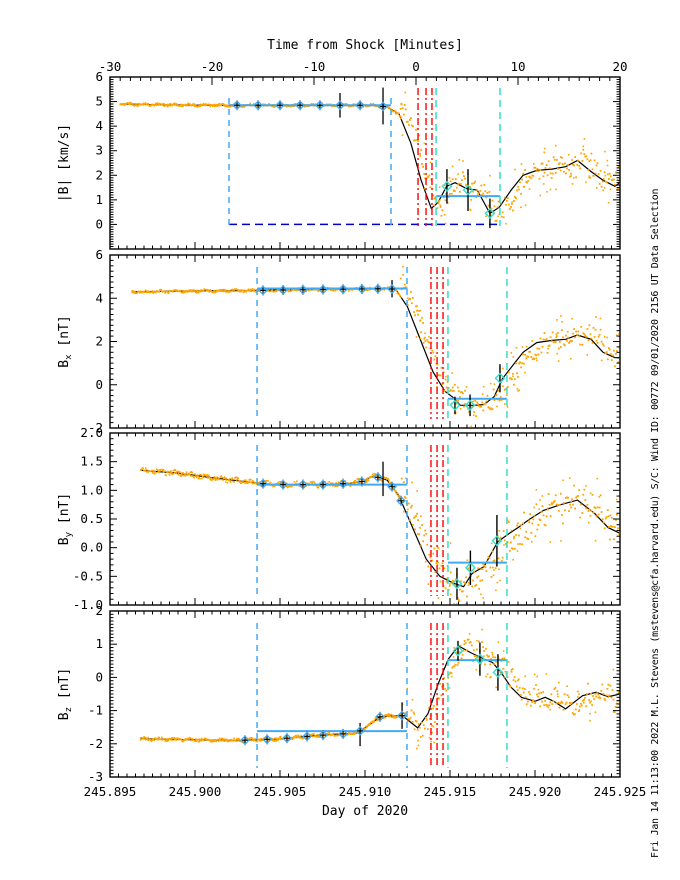 The width and height of the screenshot is (680, 880). I want to click on svg-text: 245.905, so click(280, 791).